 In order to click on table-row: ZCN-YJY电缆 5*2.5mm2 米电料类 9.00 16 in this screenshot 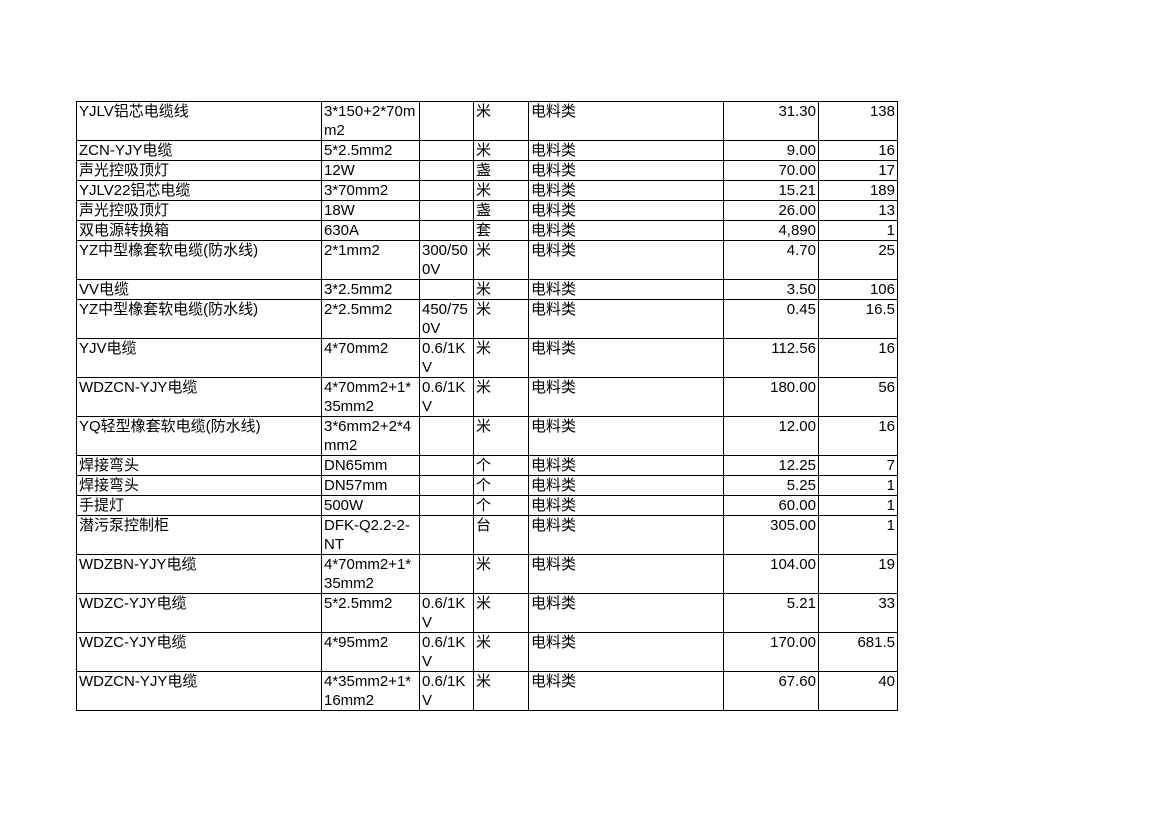, I will do `click(487, 150)`.